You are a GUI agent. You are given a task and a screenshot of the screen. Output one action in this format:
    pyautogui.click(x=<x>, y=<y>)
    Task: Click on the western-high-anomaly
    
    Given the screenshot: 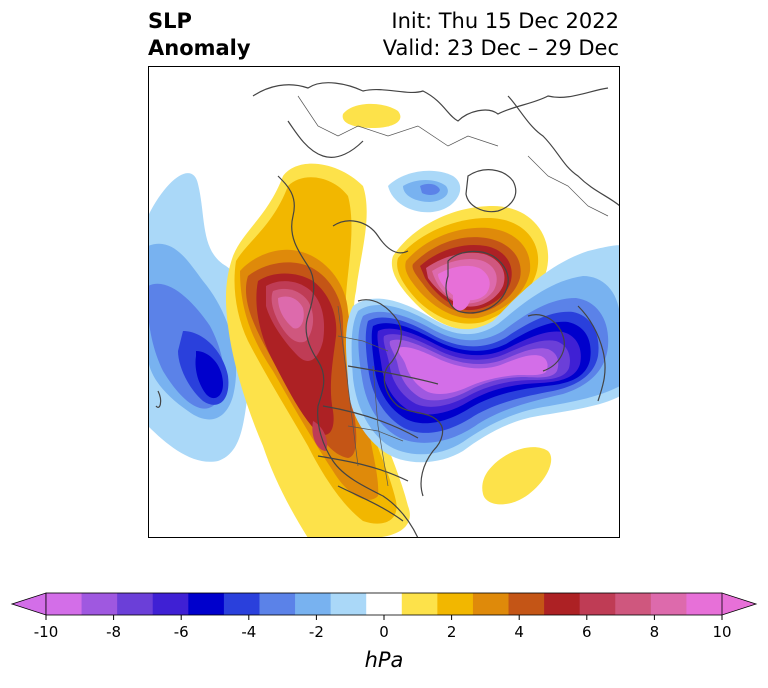 What is the action you would take?
    pyautogui.click(x=317, y=350)
    